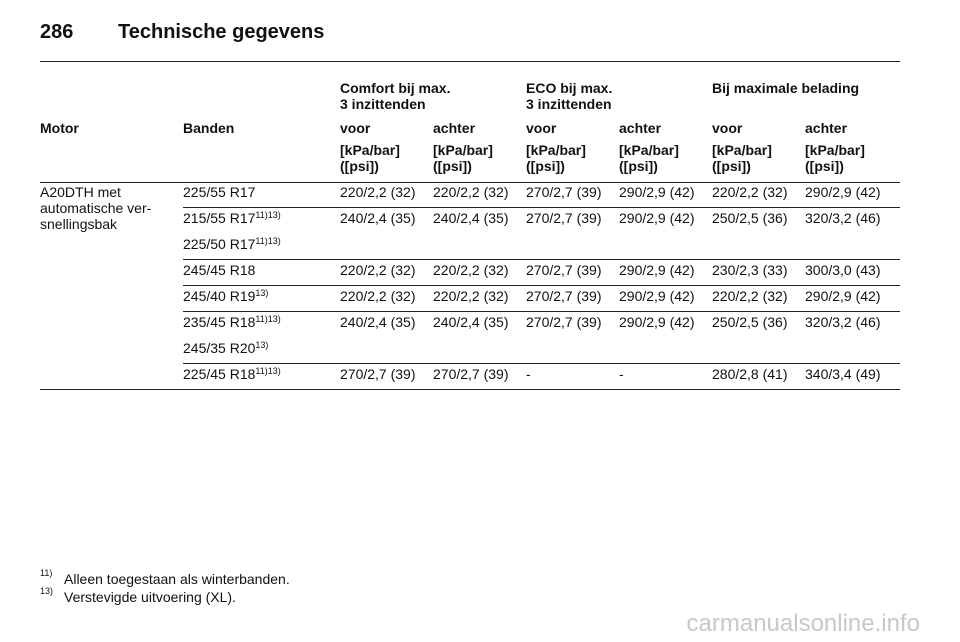  What do you see at coordinates (750, 374) in the screenshot?
I see `pressure-value: 280/2,8 (41)` at bounding box center [750, 374].